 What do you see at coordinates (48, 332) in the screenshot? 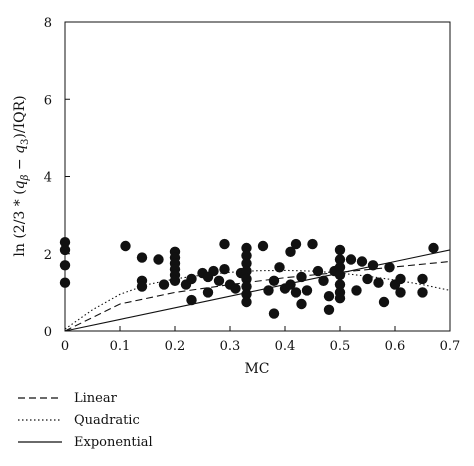
I see `y-tick-label: 0` at bounding box center [48, 332].